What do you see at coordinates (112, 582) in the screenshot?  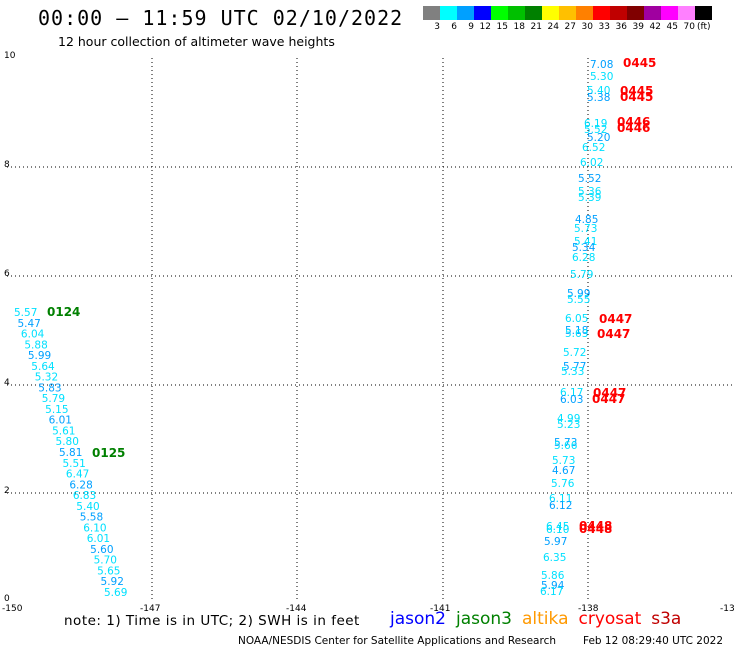 I see `wave-height-label: 5.92` at bounding box center [112, 582].